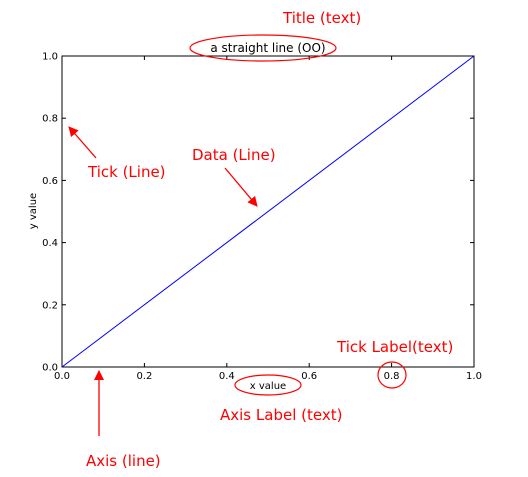 This screenshot has width=528, height=477. I want to click on y-tick-label: 1.0, so click(50, 57).